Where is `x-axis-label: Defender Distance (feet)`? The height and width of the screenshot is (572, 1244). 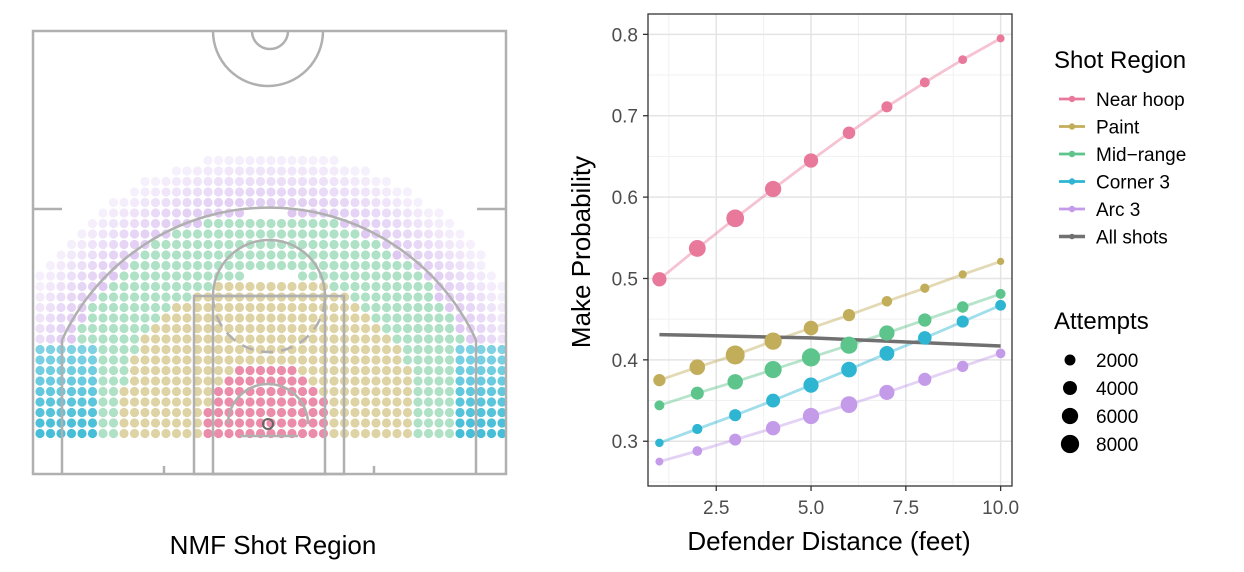 x-axis-label: Defender Distance (feet) is located at coordinates (828, 541).